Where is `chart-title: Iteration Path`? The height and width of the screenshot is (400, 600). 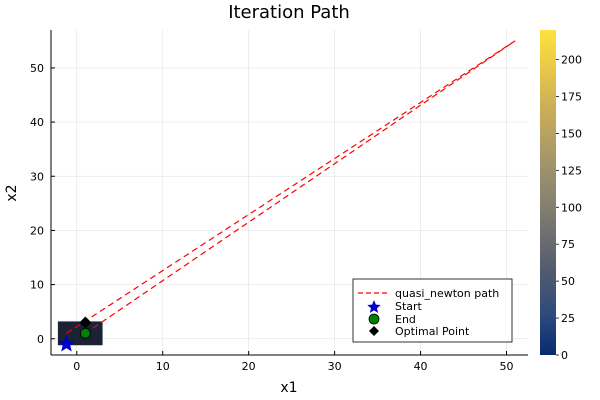 chart-title: Iteration Path is located at coordinates (289, 12).